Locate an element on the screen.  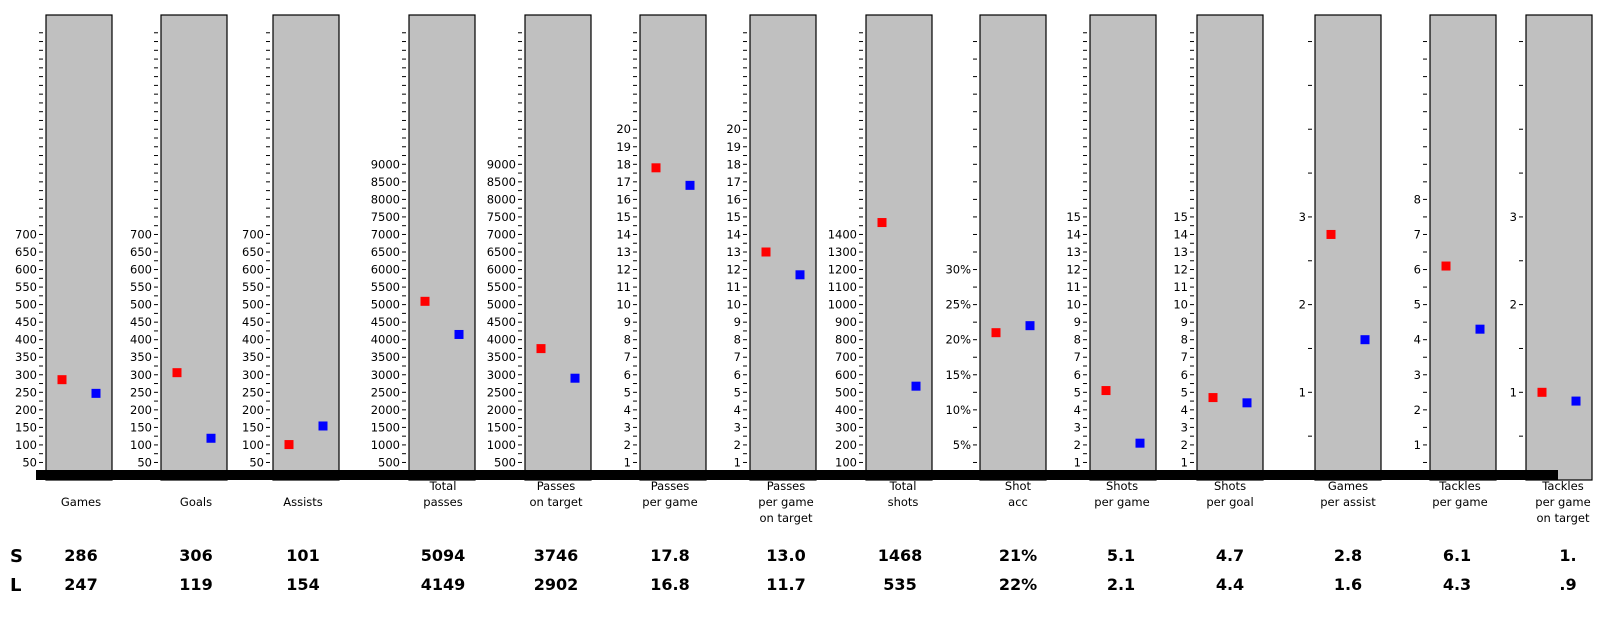
y-tick-label: 8 is located at coordinates (737, 340).